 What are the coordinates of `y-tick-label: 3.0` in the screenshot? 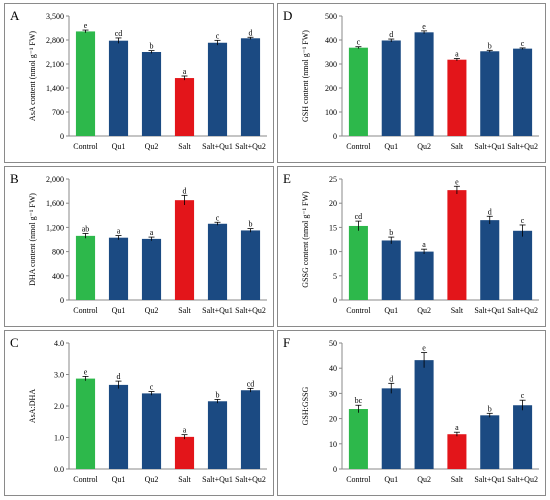 It's located at (59, 375).